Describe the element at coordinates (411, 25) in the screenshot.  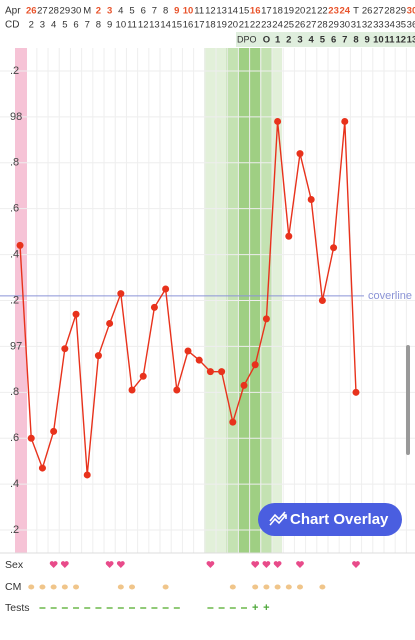
I see `cd-label: 36` at that location.